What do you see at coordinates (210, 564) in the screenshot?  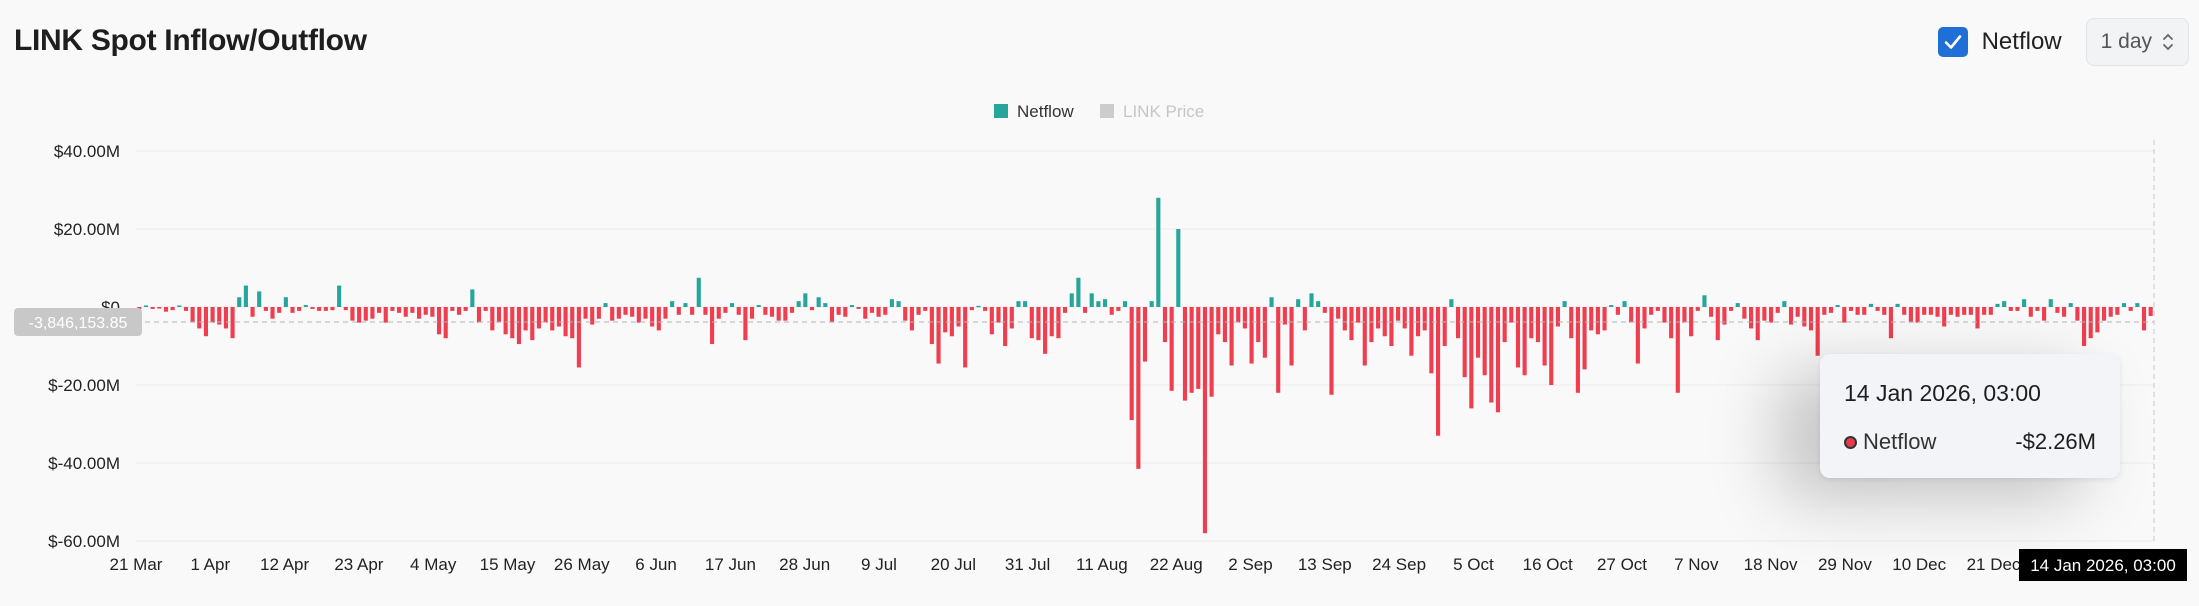 I see `x-tick-label: 1 Apr` at bounding box center [210, 564].